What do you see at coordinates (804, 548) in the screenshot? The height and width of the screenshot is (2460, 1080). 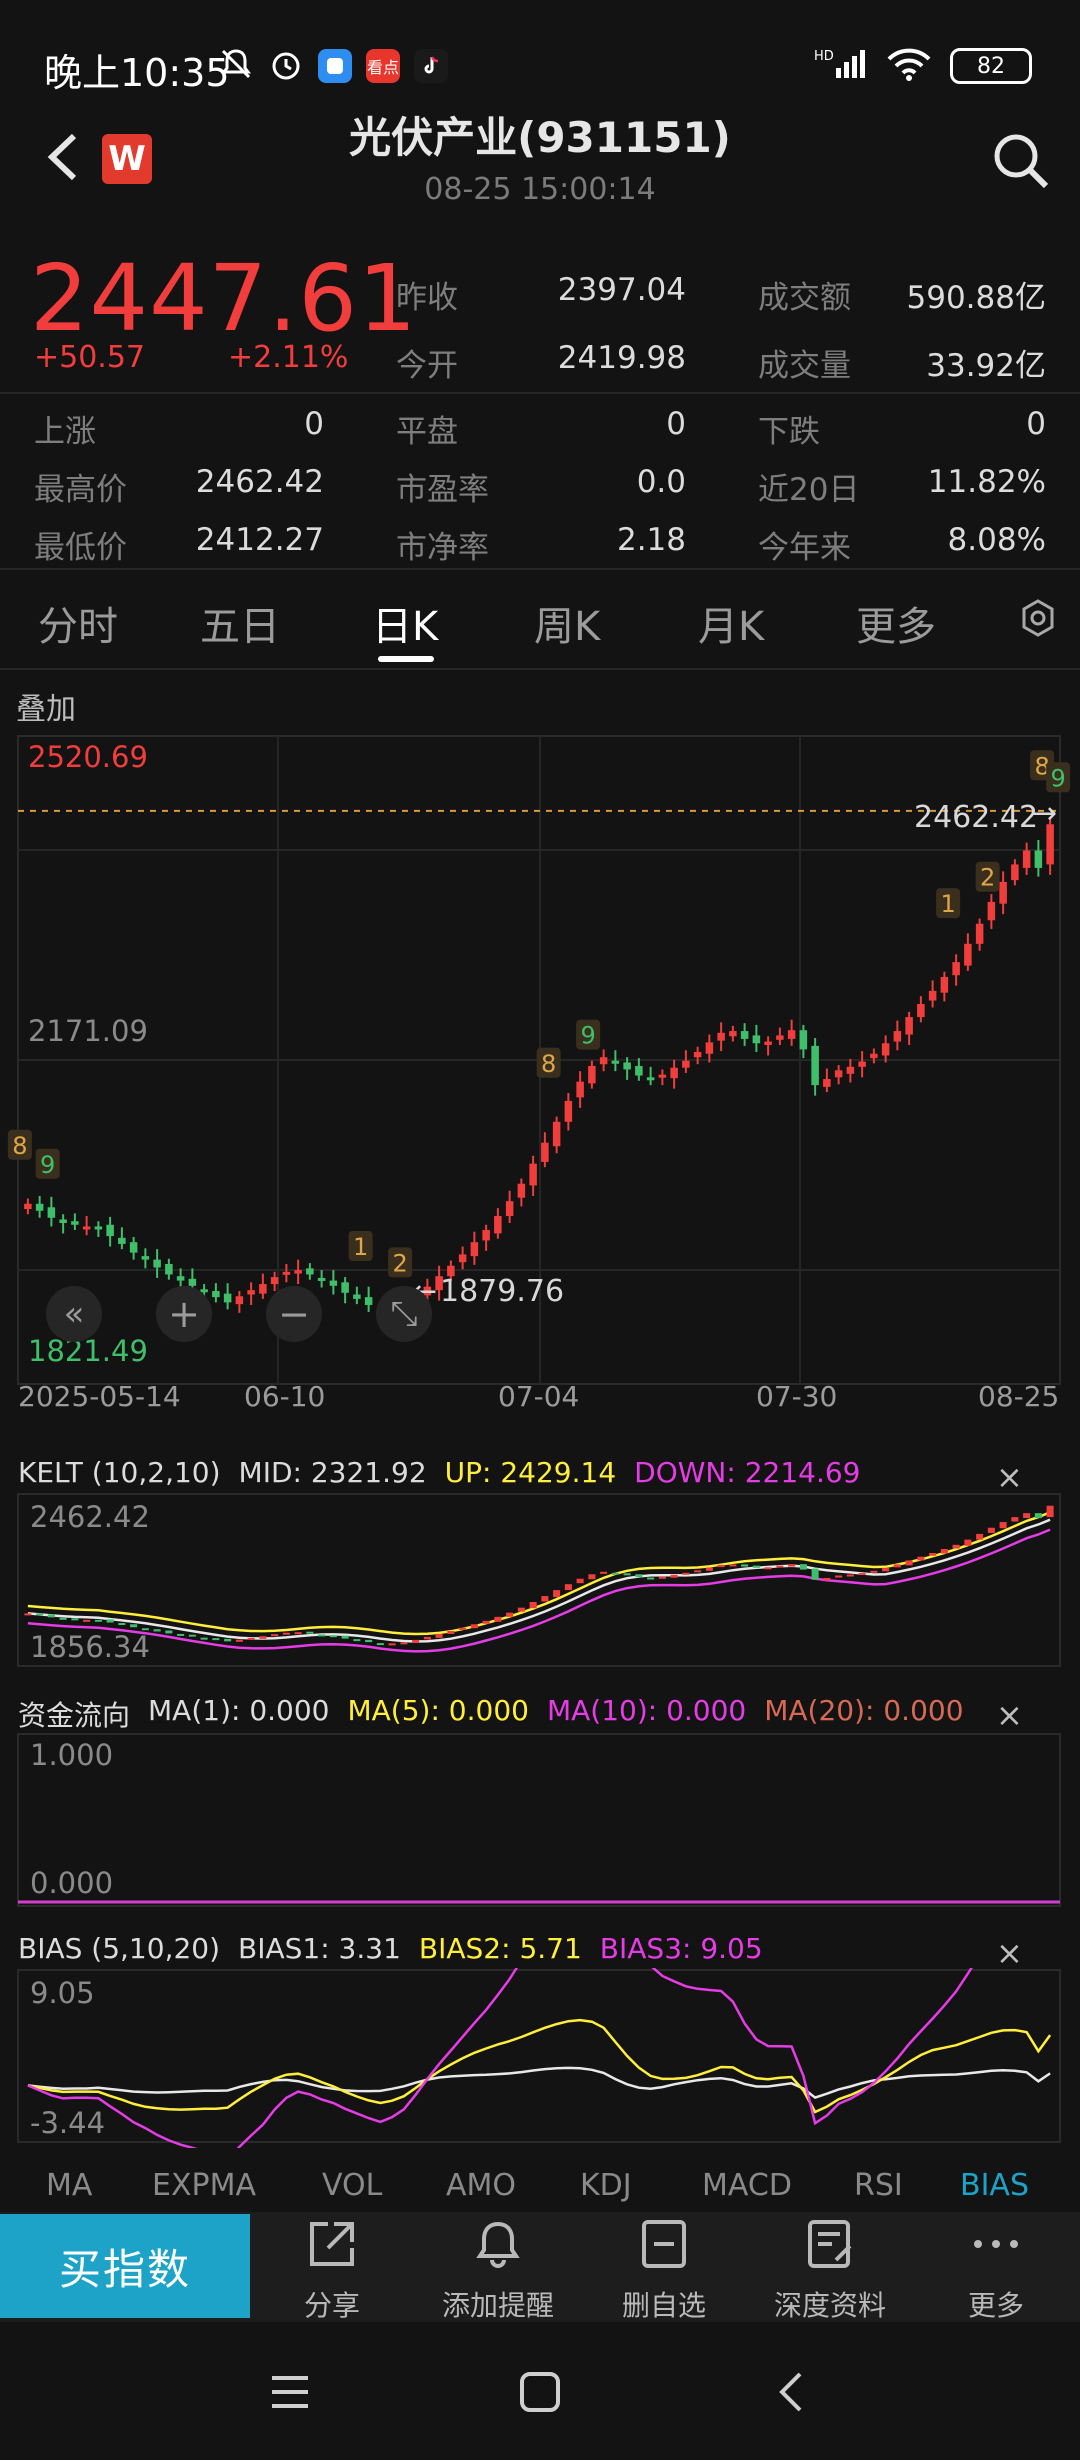 I see `ytd-label: 今年来` at bounding box center [804, 548].